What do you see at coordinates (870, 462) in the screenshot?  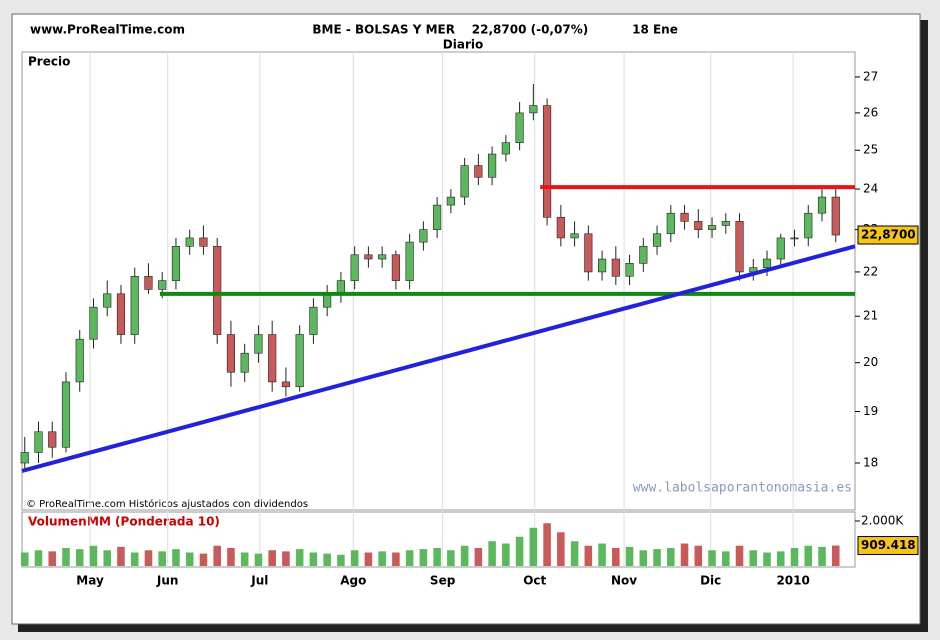 I see `y-tick-label: 18` at bounding box center [870, 462].